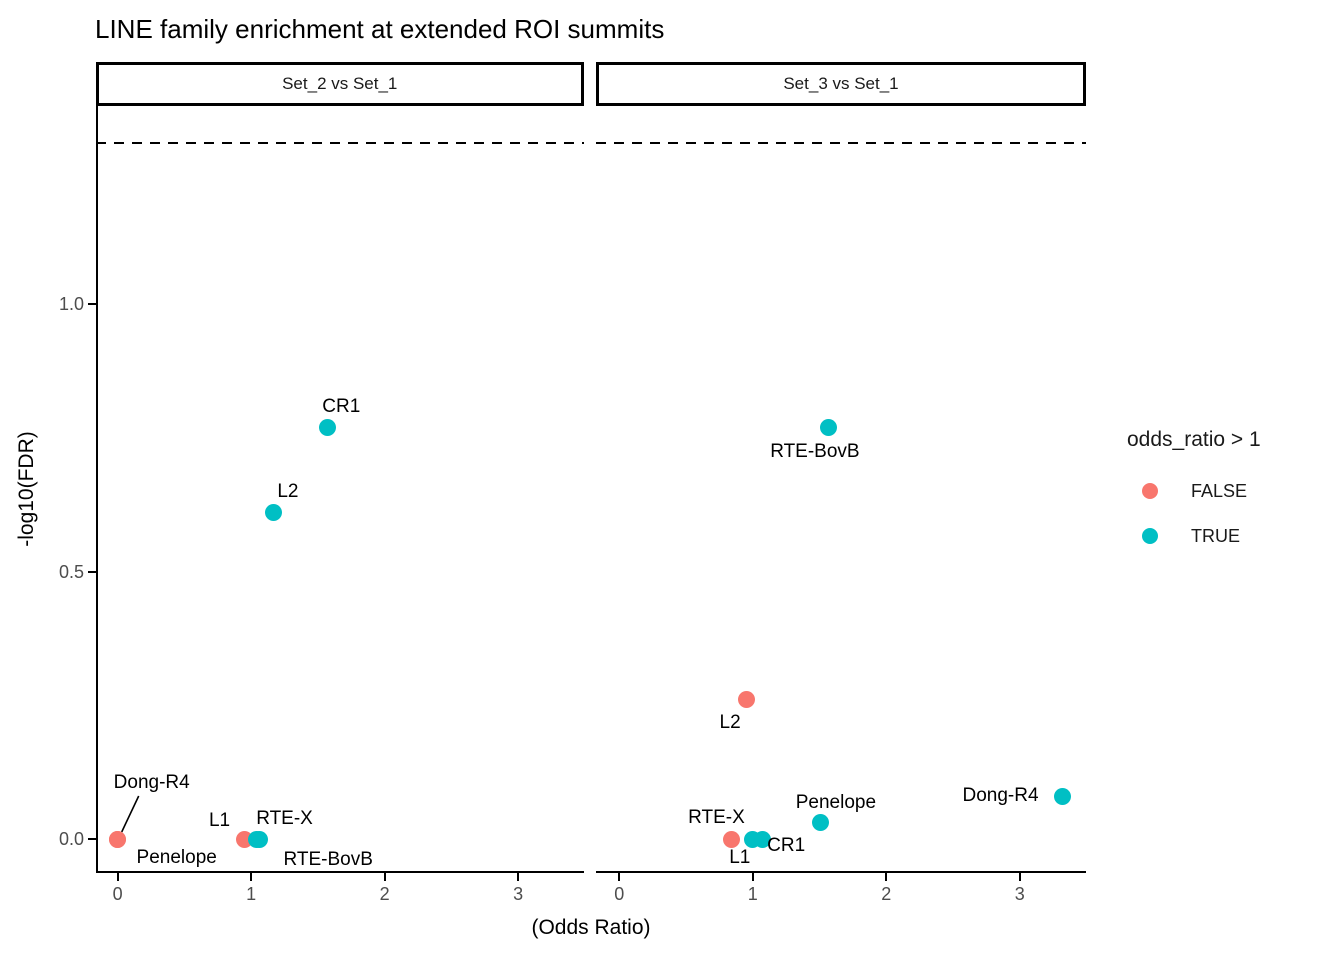 Image resolution: width=1344 pixels, height=960 pixels. I want to click on y-tick-label: 0.5, so click(71, 571).